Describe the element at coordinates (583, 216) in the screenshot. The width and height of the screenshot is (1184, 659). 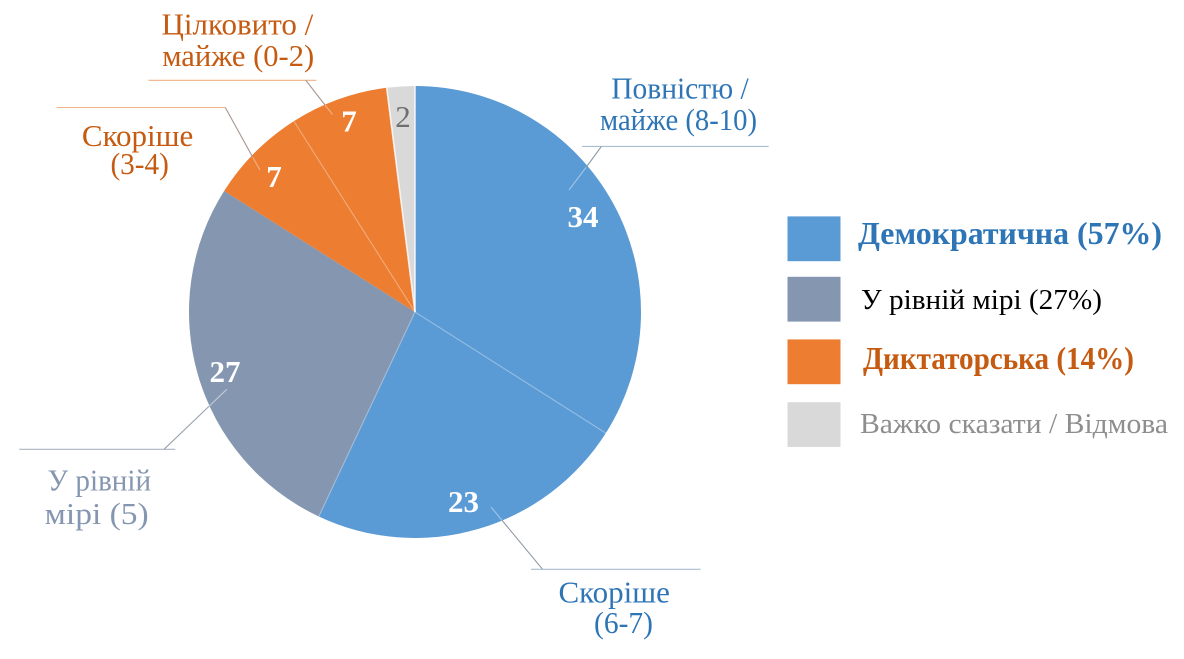
I see `svg-text: 34` at that location.